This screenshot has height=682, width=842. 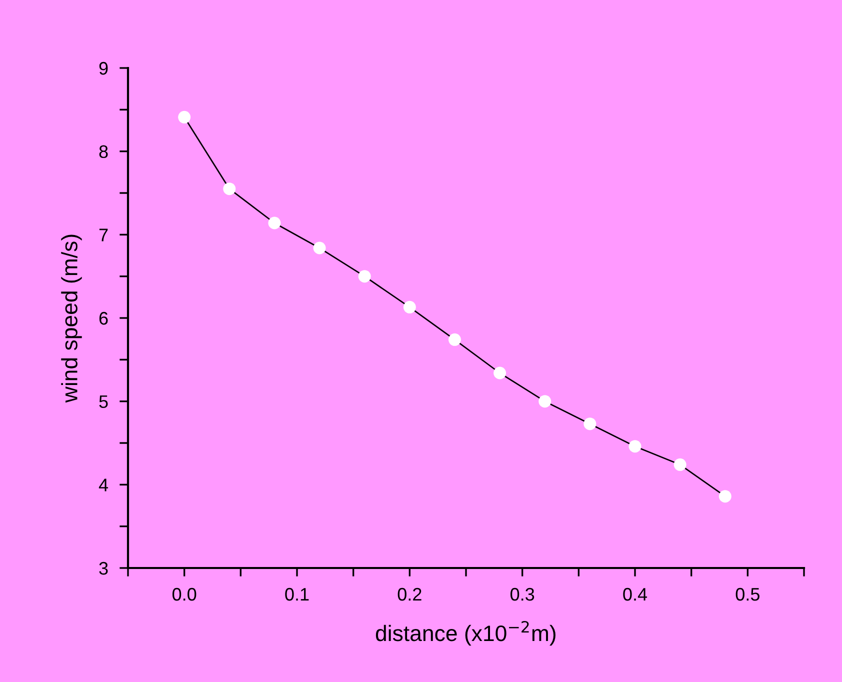 What do you see at coordinates (103, 318) in the screenshot?
I see `y-tick-label: 6` at bounding box center [103, 318].